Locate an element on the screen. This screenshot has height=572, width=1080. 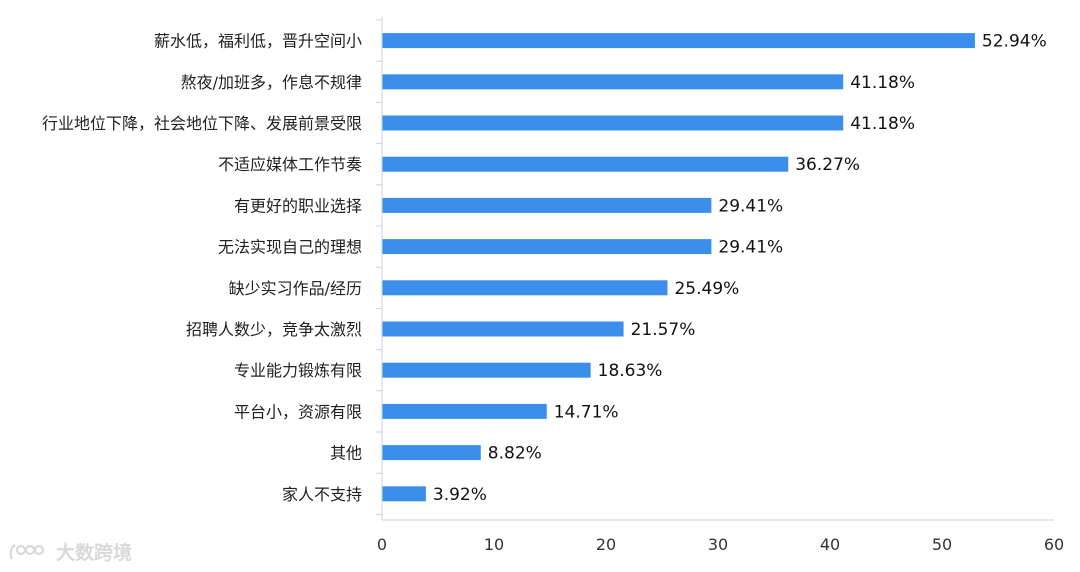
category-label: 有更好的职业选择 is located at coordinates (298, 205).